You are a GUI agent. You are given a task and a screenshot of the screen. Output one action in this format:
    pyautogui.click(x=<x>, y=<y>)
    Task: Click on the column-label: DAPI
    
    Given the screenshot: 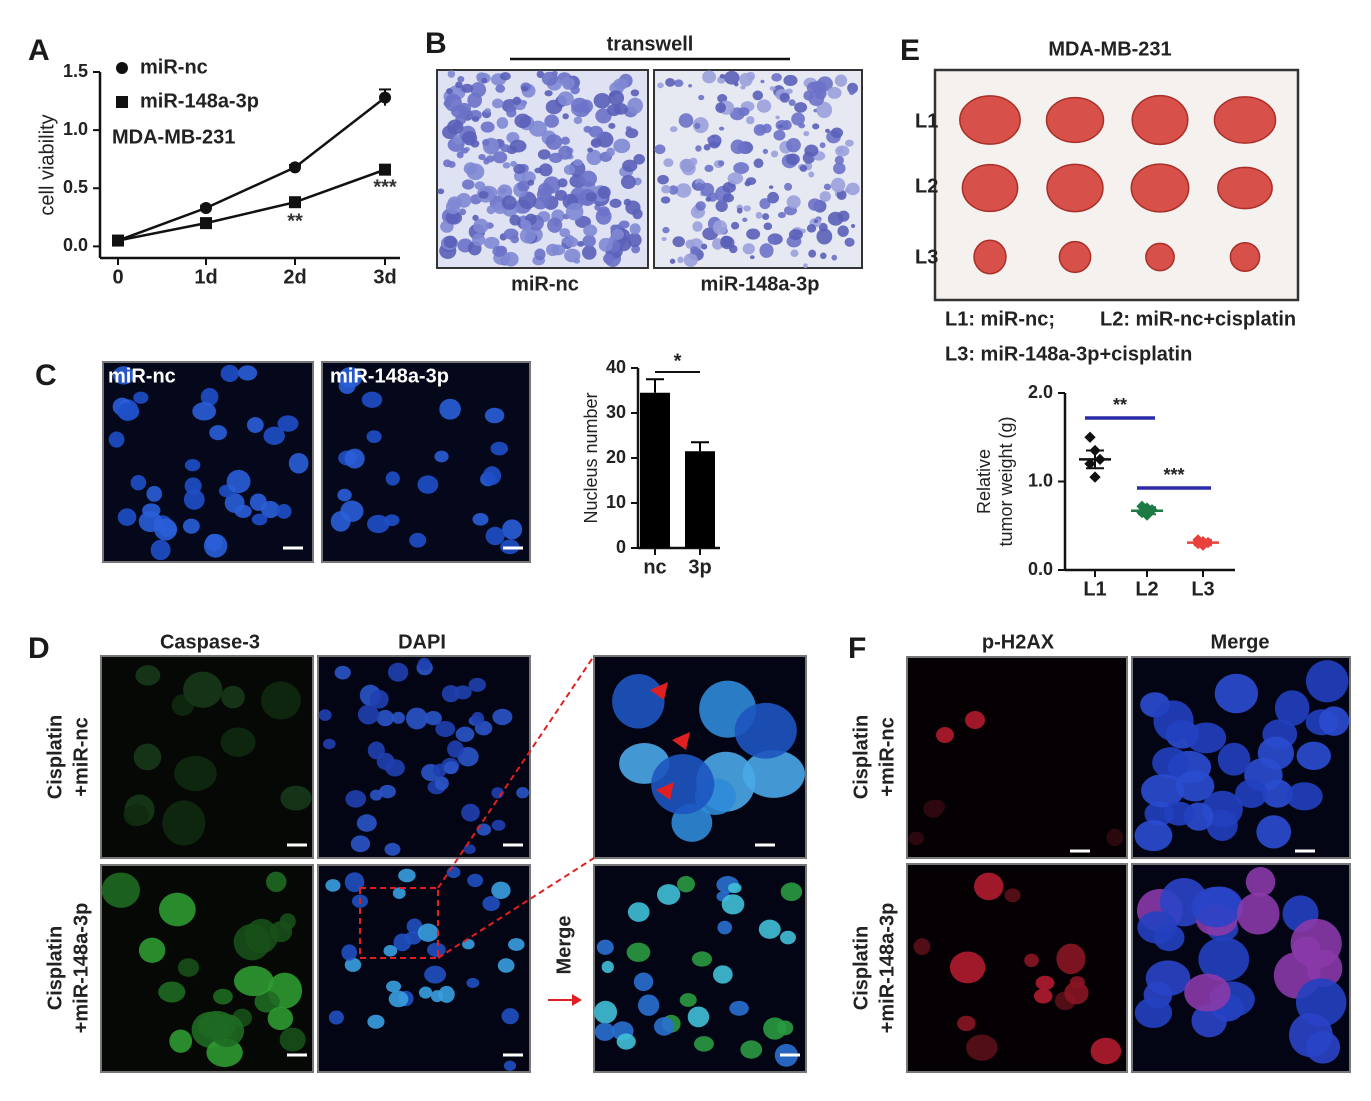 What is the action you would take?
    pyautogui.click(x=422, y=642)
    